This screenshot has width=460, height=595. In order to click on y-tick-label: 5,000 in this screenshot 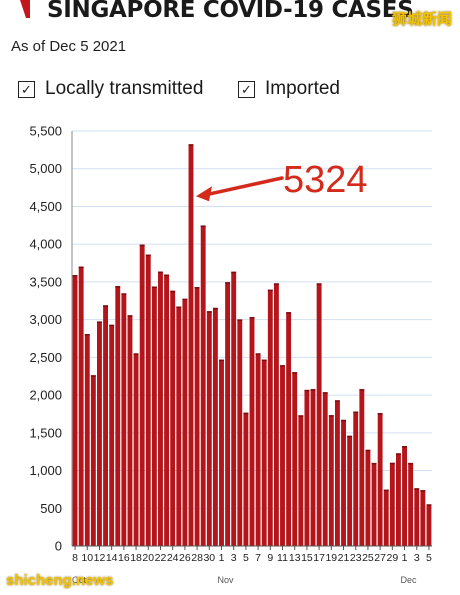, I will do `click(45, 168)`.